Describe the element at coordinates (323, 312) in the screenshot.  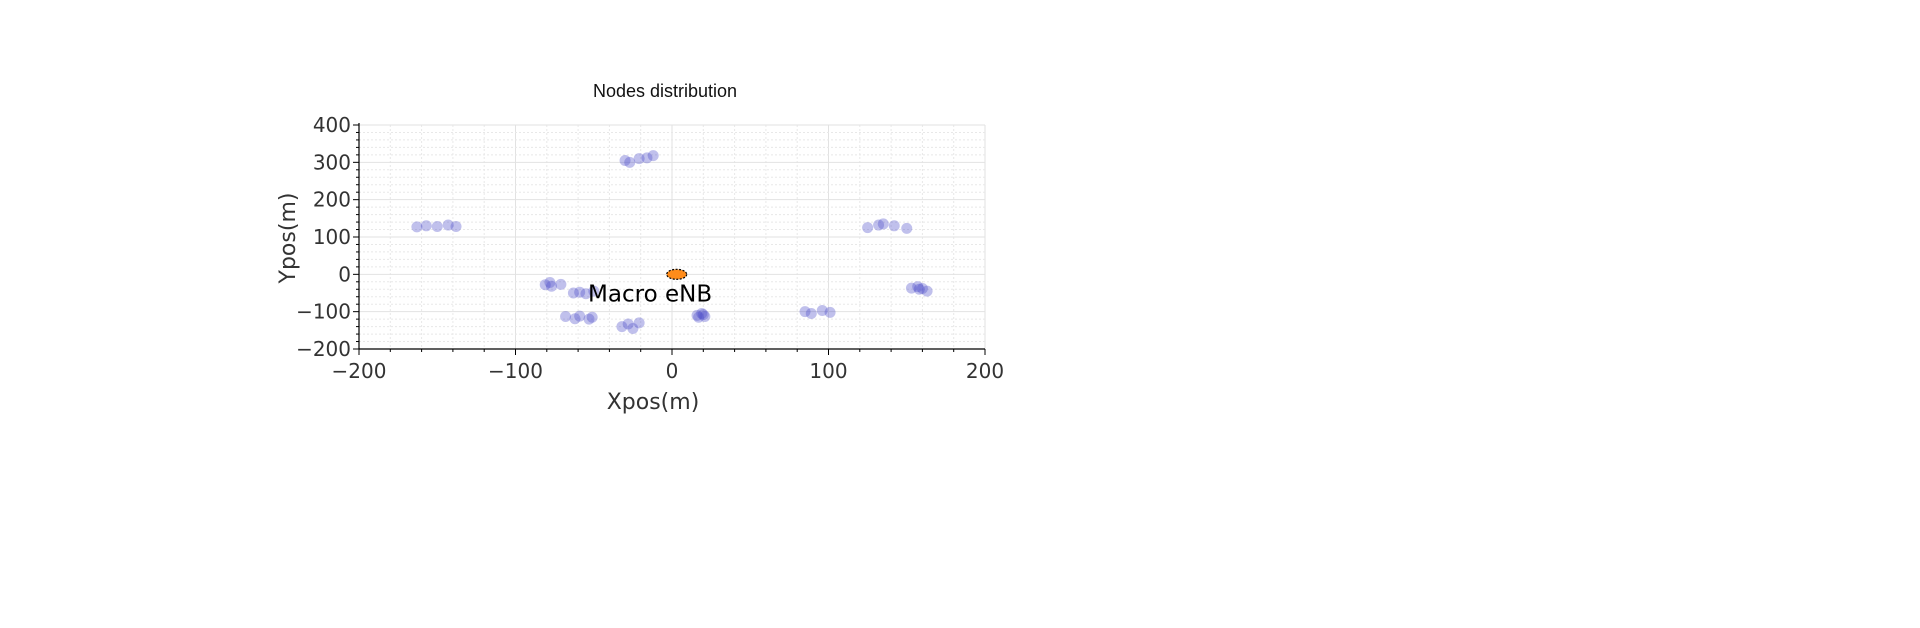
I see `y-tick-label: −100` at that location.